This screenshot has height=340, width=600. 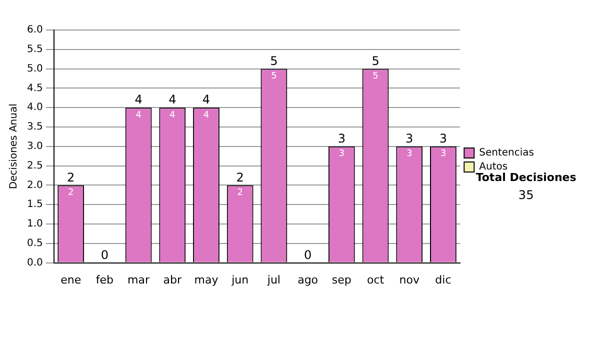 What do you see at coordinates (273, 279) in the screenshot?
I see `x-tick-label: jul` at bounding box center [273, 279].